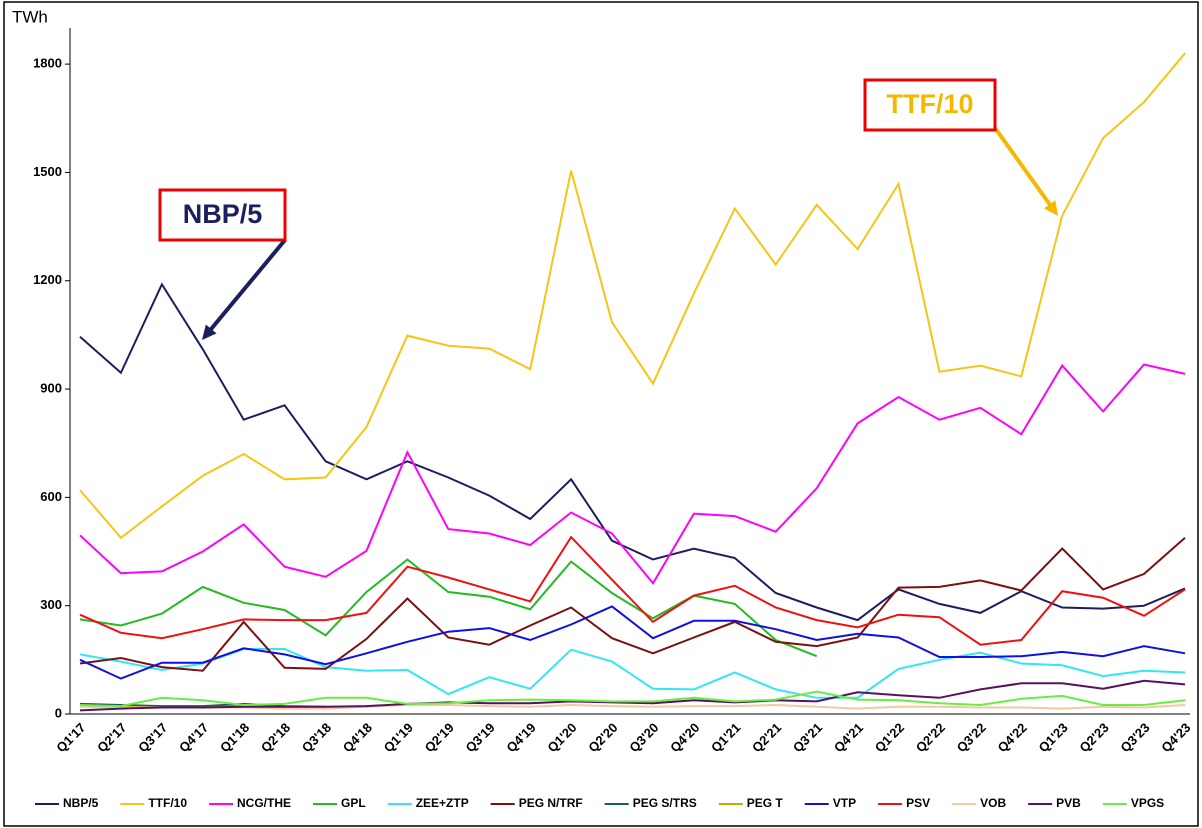 This screenshot has width=1202, height=828. I want to click on x-tick-label: Q1'20, so click(561, 737).